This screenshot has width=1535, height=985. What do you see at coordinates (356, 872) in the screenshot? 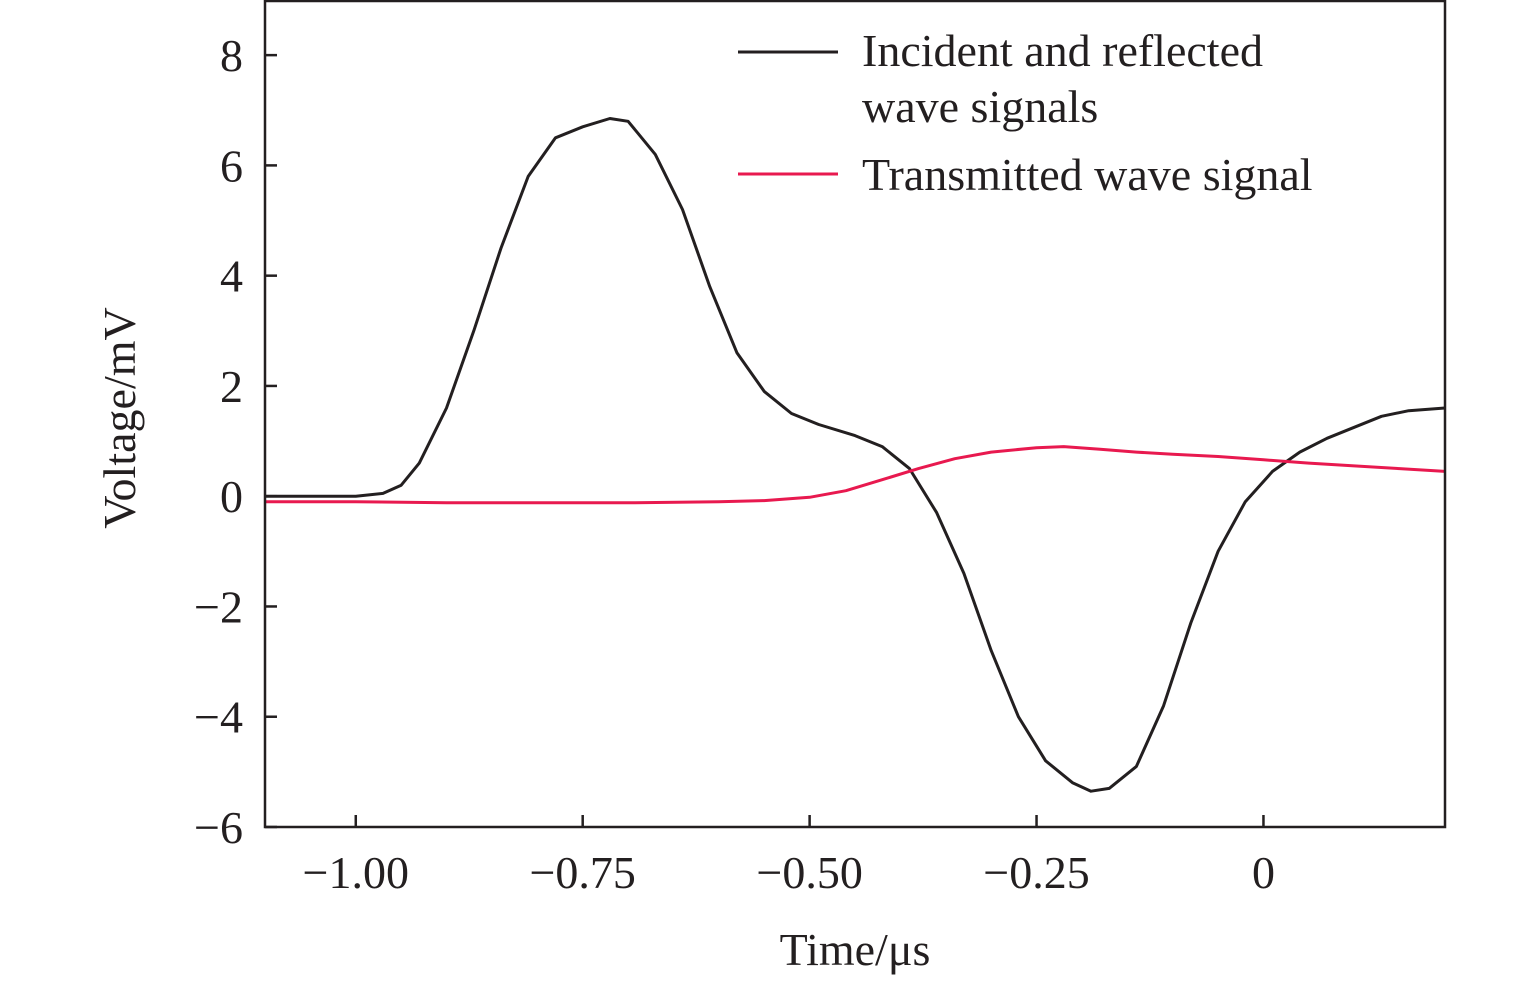
I see `x-tick-label: −1.00` at bounding box center [356, 872].